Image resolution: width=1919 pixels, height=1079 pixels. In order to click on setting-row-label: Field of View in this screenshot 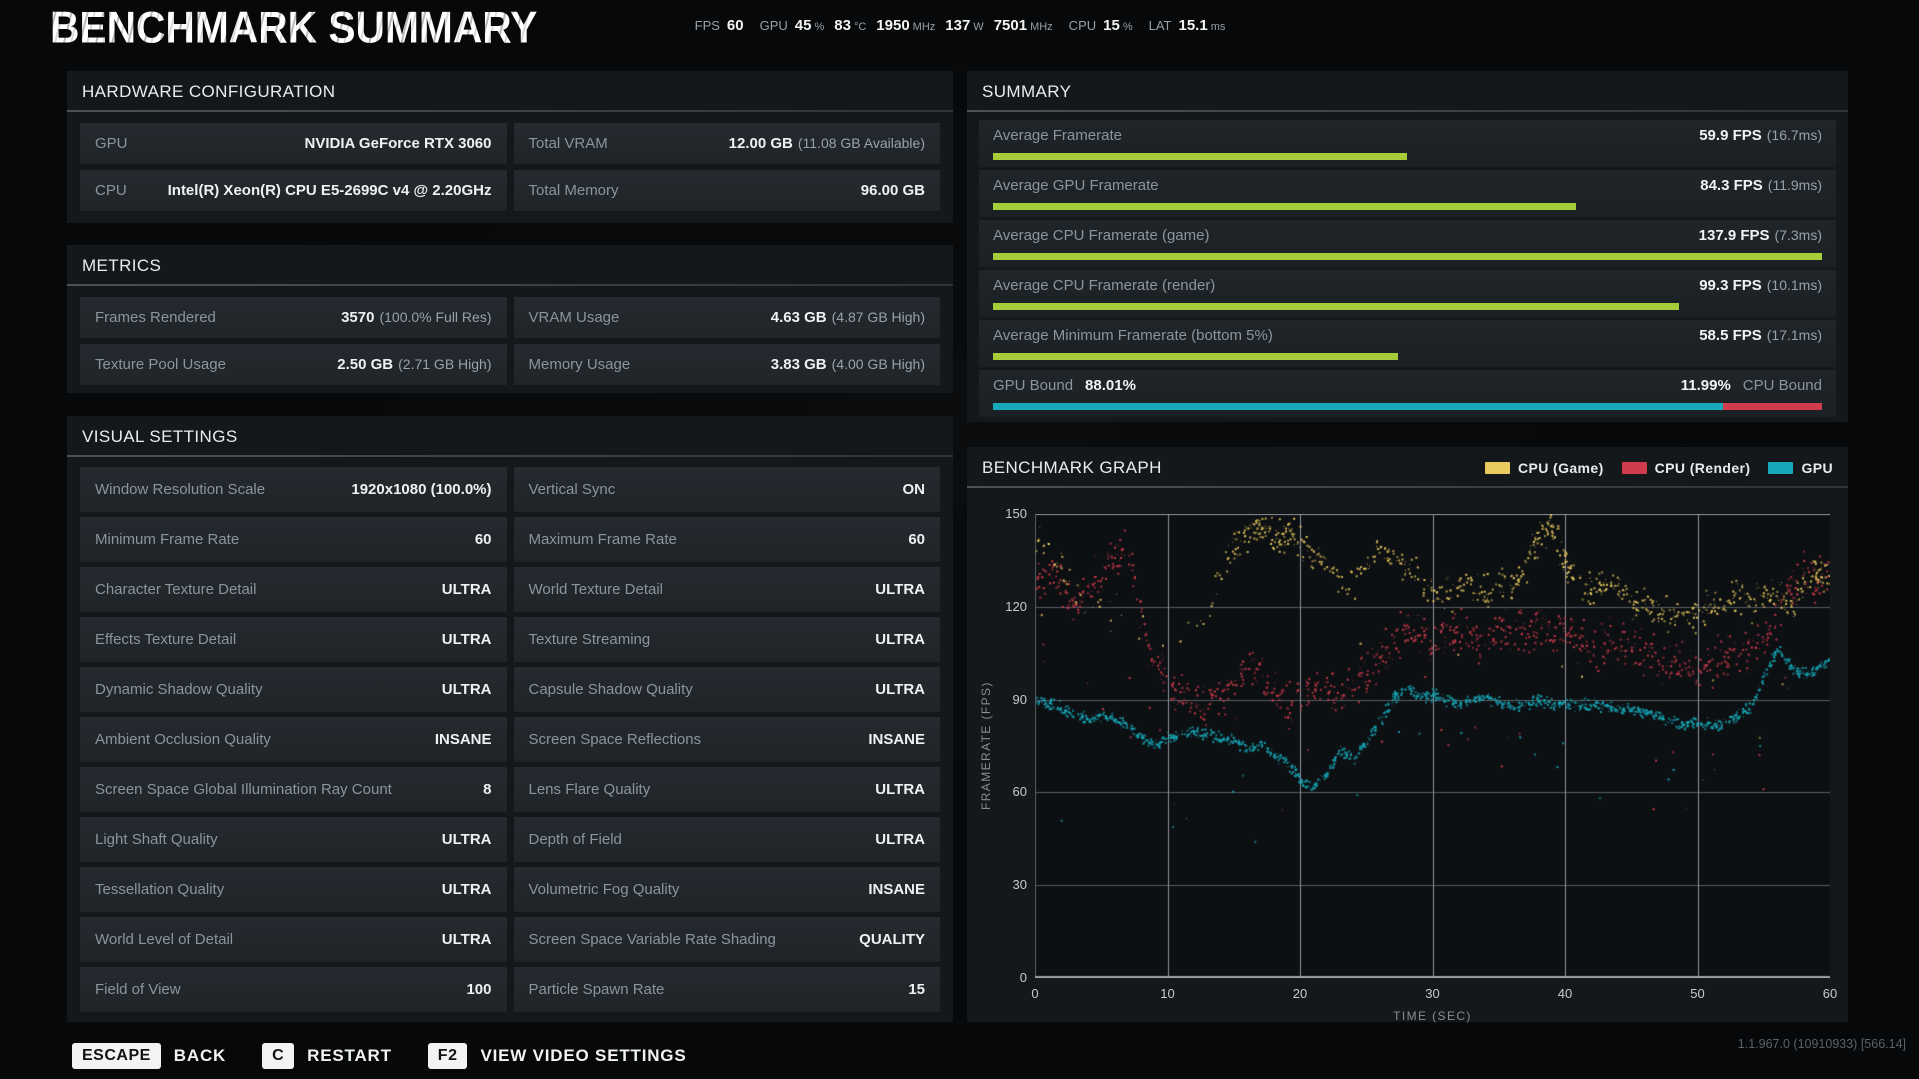, I will do `click(138, 989)`.